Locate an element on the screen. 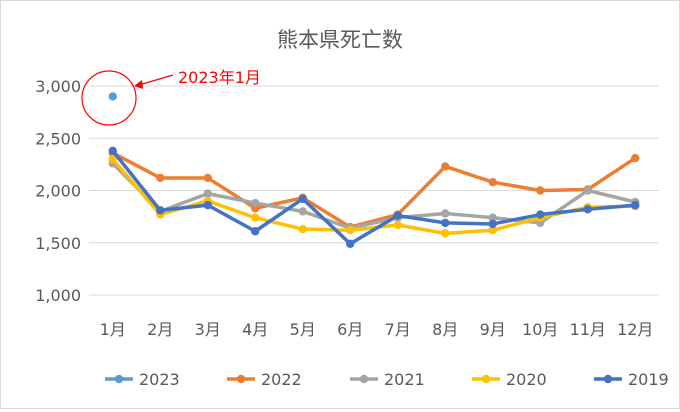  y-tick-label: 3,000 is located at coordinates (58, 86).